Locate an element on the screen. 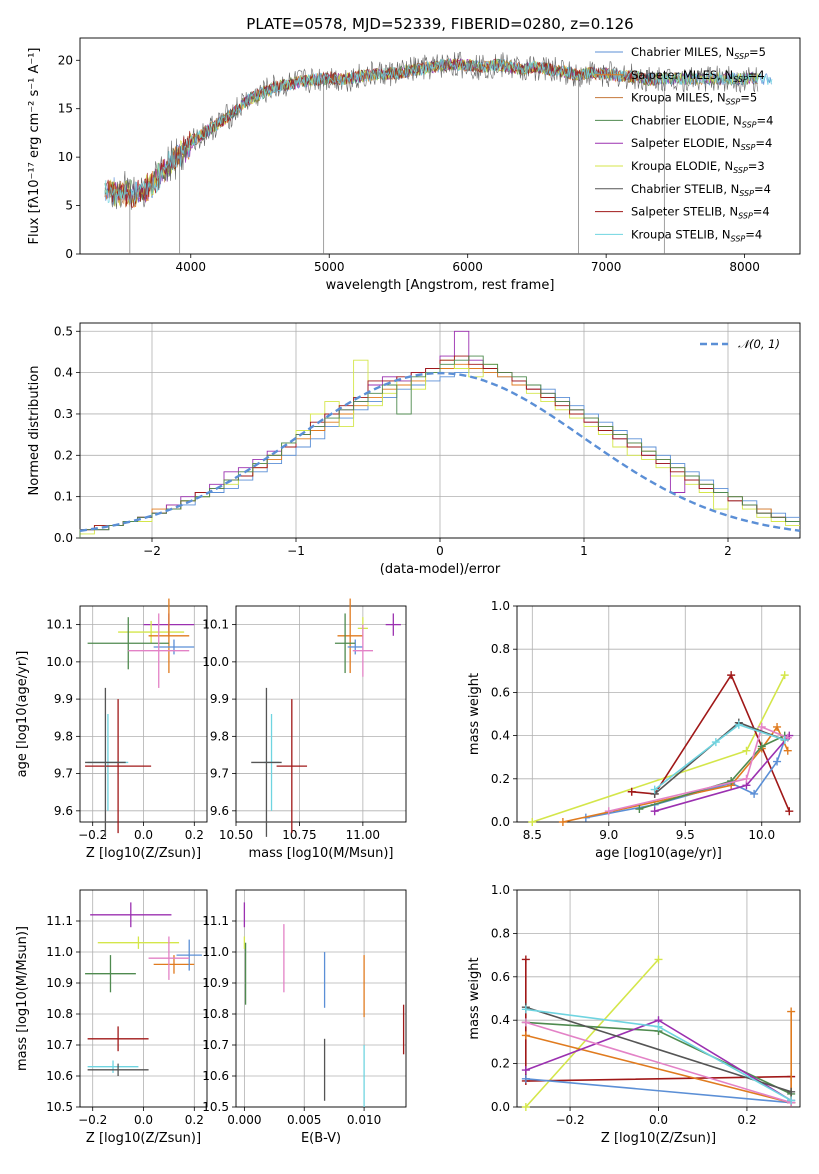  y-tick-label: 10.0 is located at coordinates (215, 662).